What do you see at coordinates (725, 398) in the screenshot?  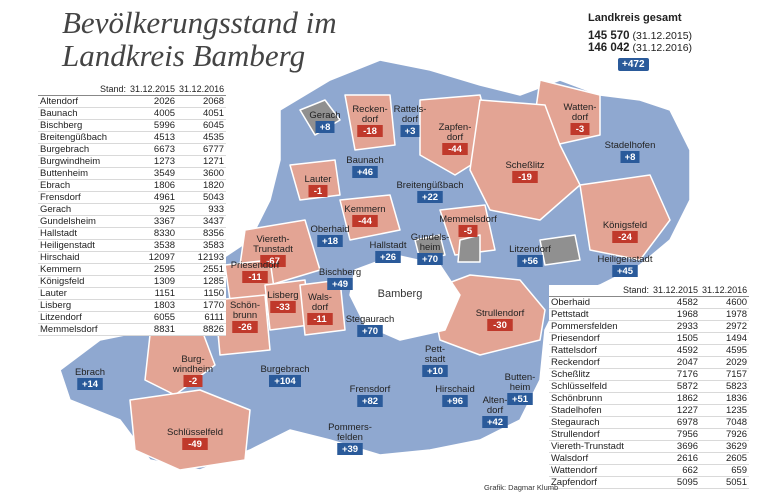 I see `value-2016: 1836` at bounding box center [725, 398].